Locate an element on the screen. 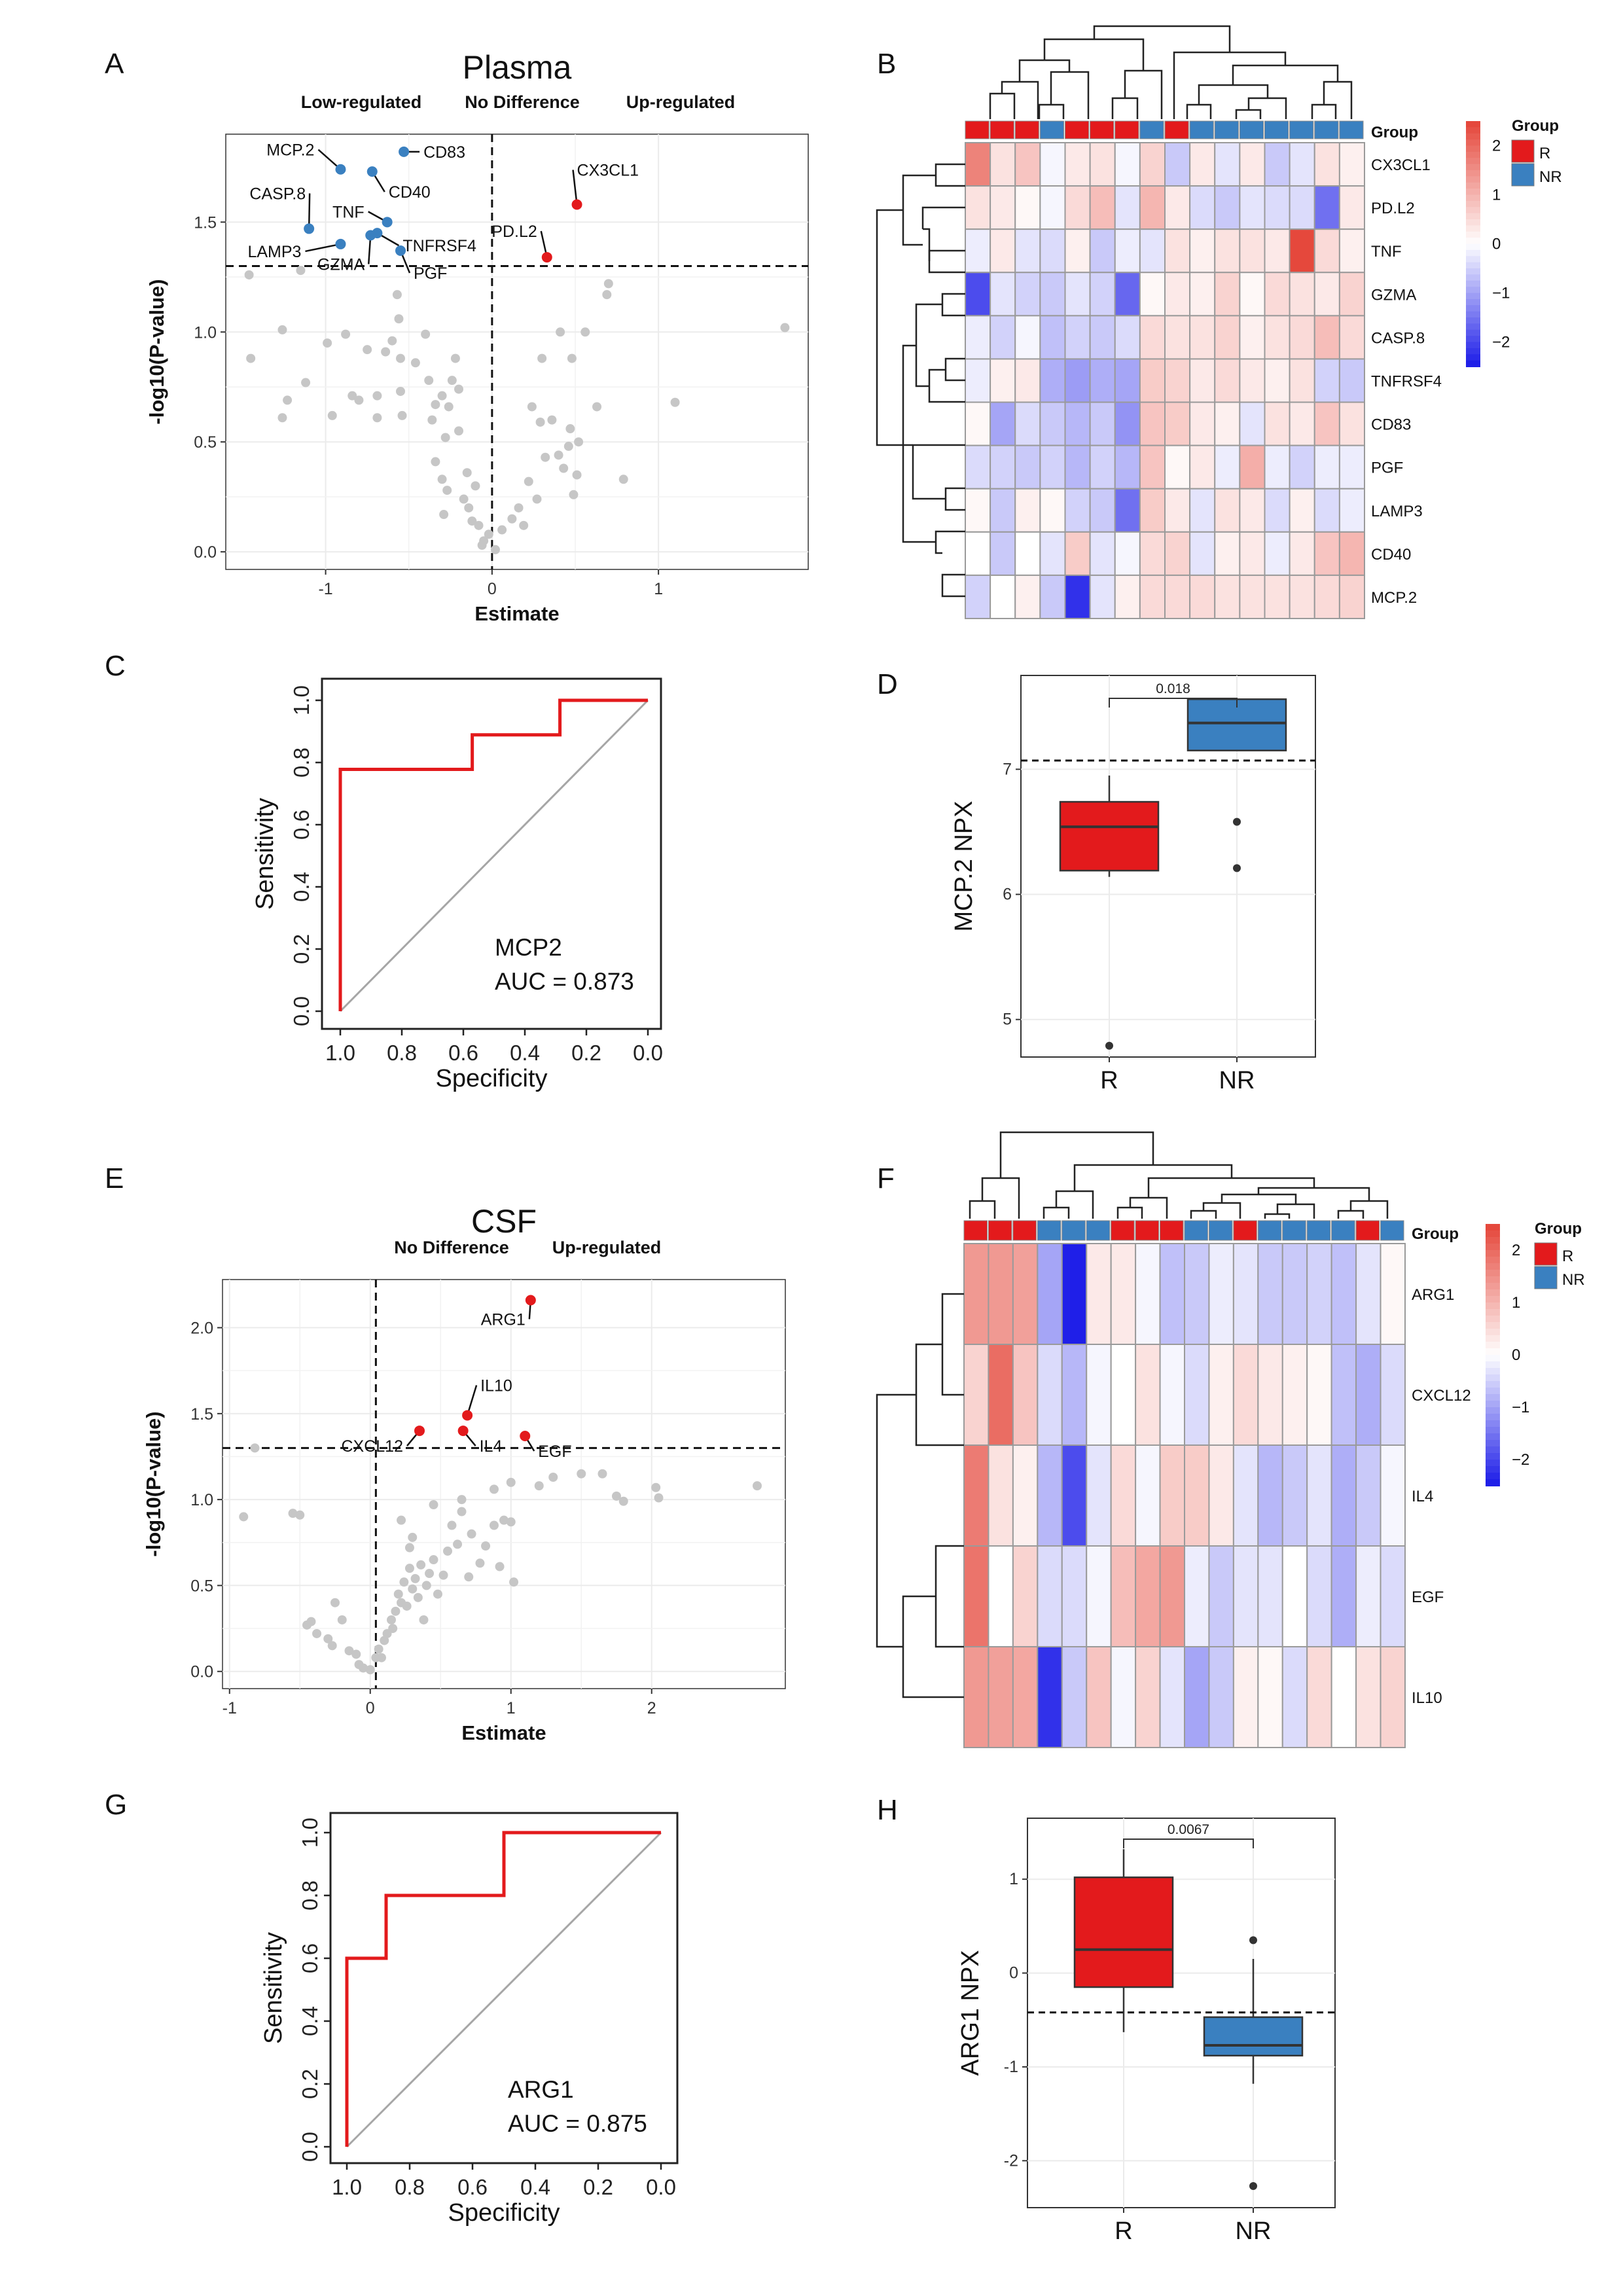 The height and width of the screenshot is (2296, 1623). y-axis-title: -log10(P-value) is located at coordinates (153, 1483).